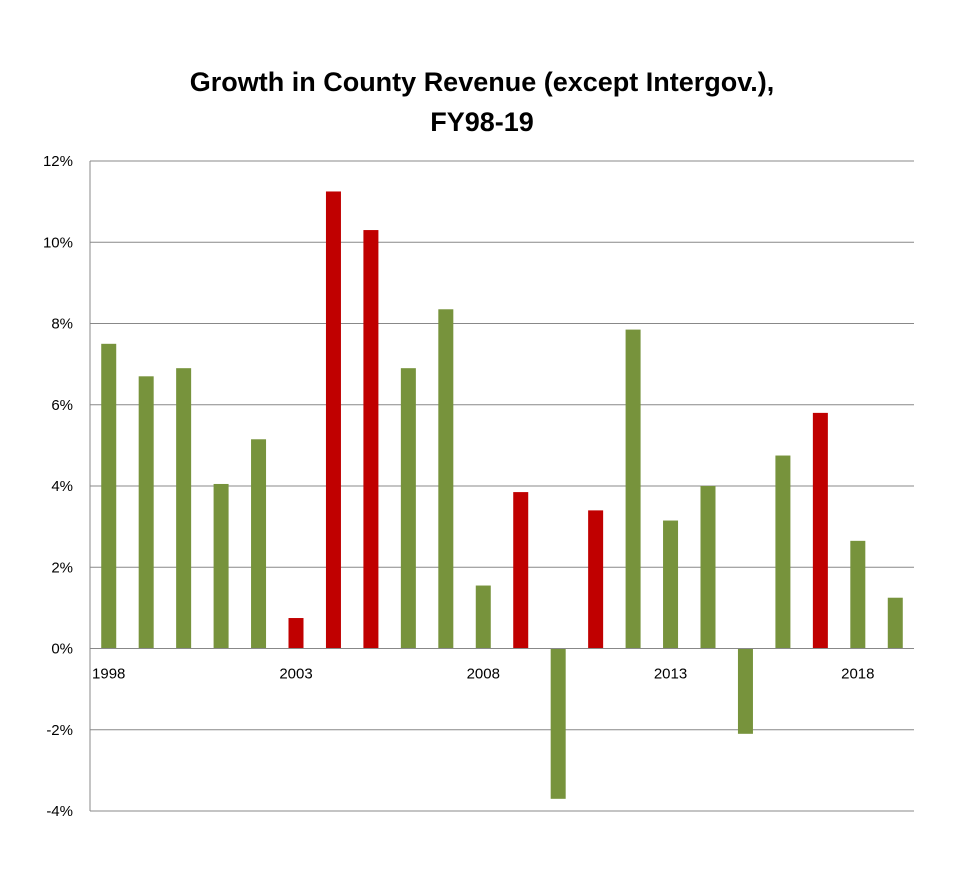 The image size is (973, 873). Describe the element at coordinates (59, 811) in the screenshot. I see `y-tick-label: -4%` at that location.